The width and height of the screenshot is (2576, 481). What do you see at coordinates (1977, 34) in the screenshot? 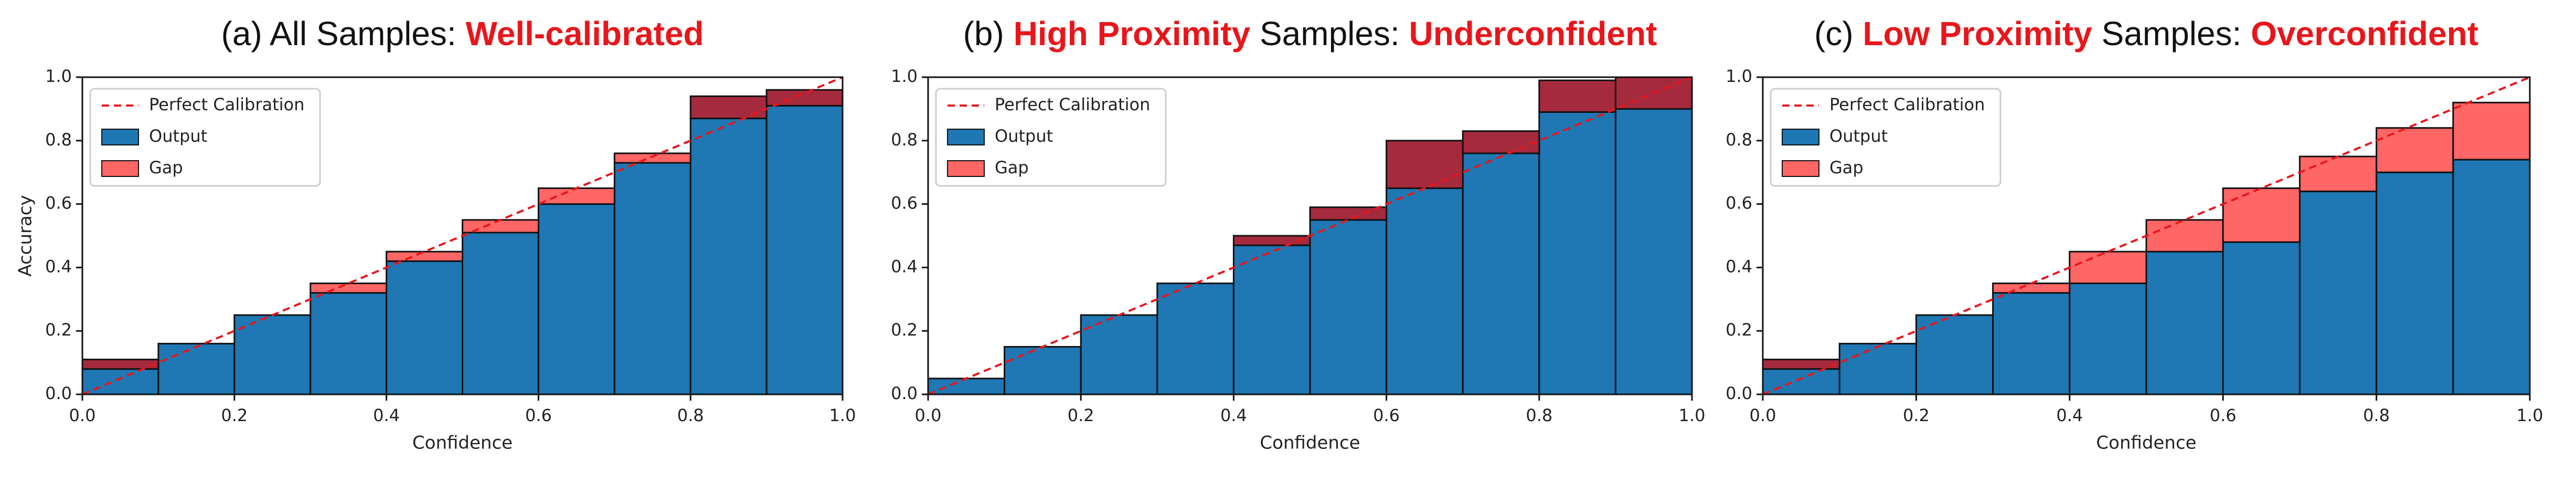
I see `title-part: Low Proximity` at bounding box center [1977, 34].